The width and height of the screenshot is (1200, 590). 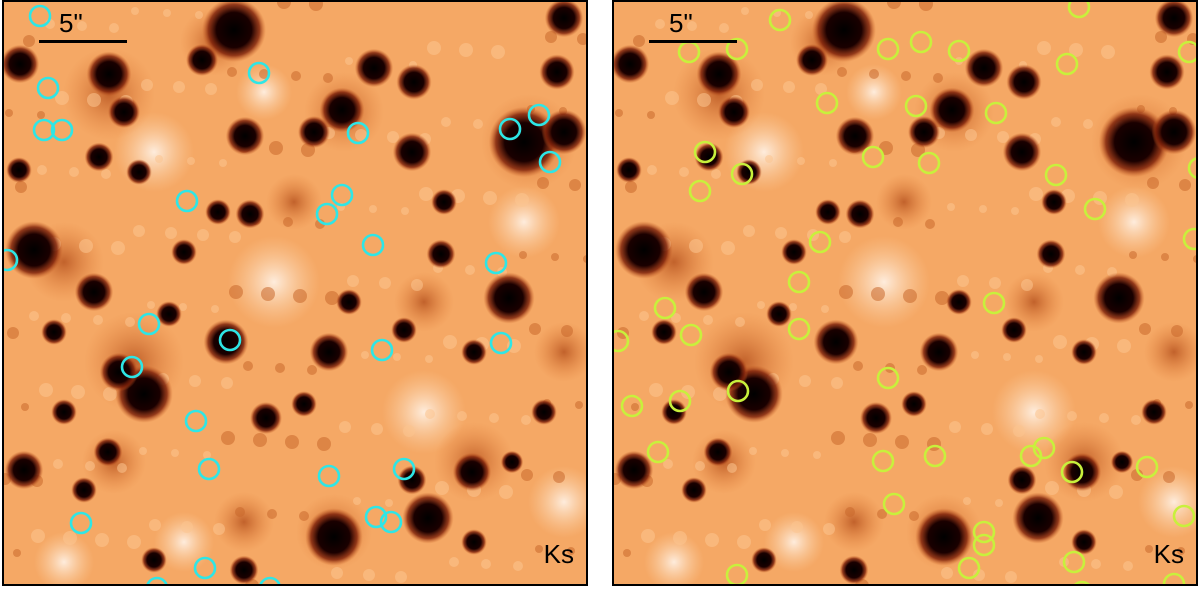 I want to click on scale-label: 5", so click(x=681, y=23).